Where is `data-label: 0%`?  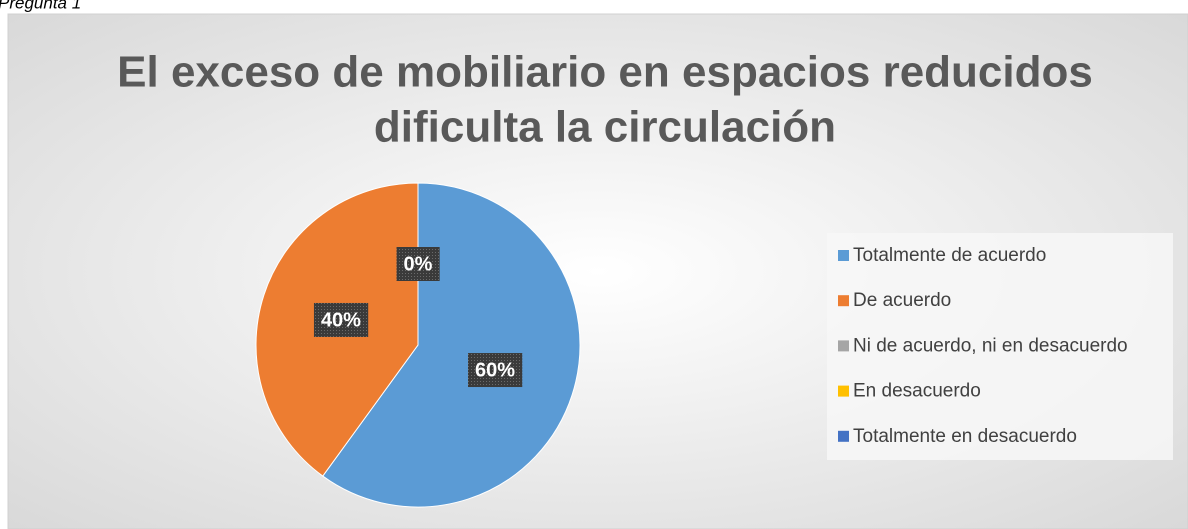
data-label: 0% is located at coordinates (418, 264).